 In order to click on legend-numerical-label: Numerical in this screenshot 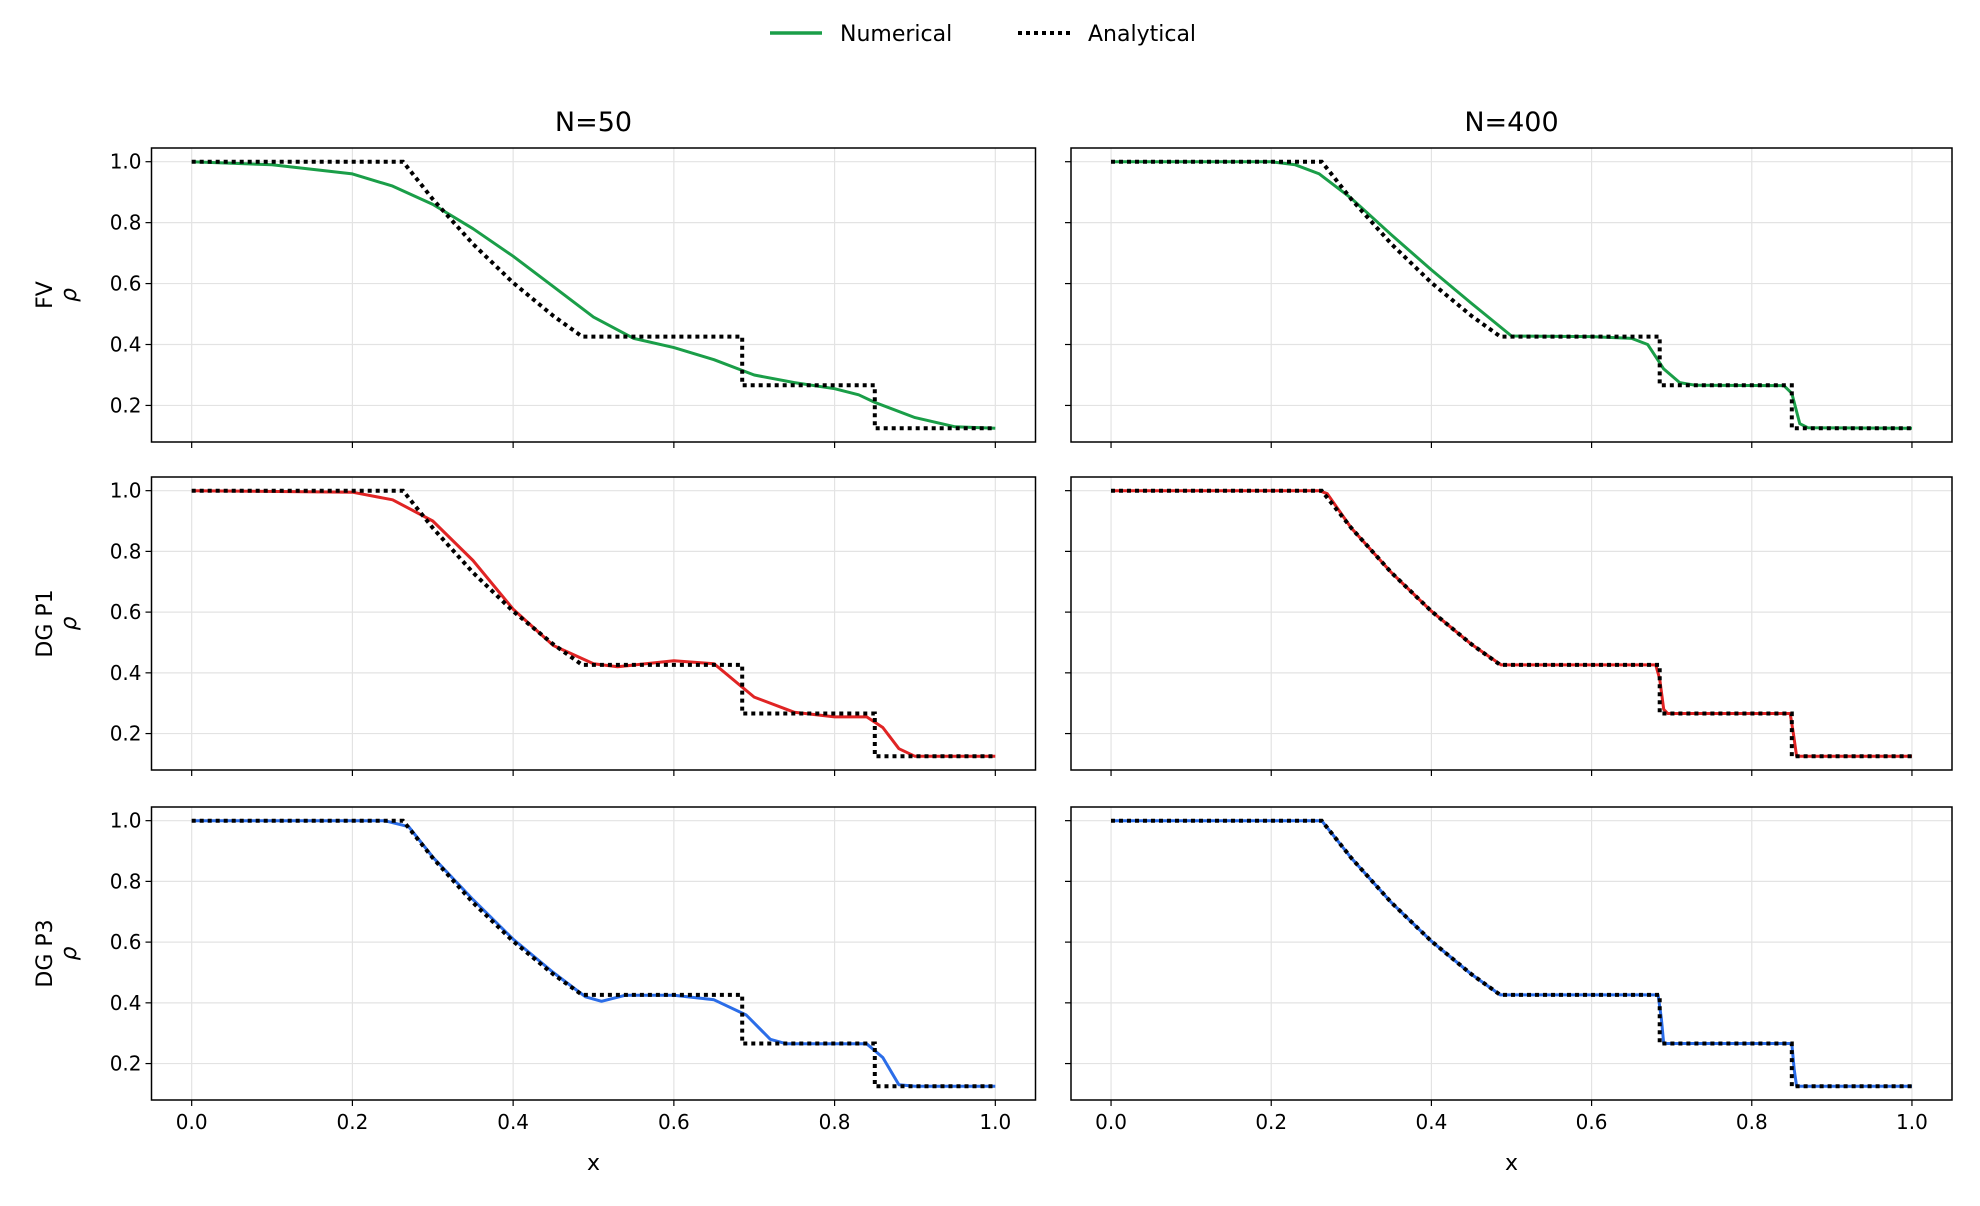, I will do `click(896, 34)`.